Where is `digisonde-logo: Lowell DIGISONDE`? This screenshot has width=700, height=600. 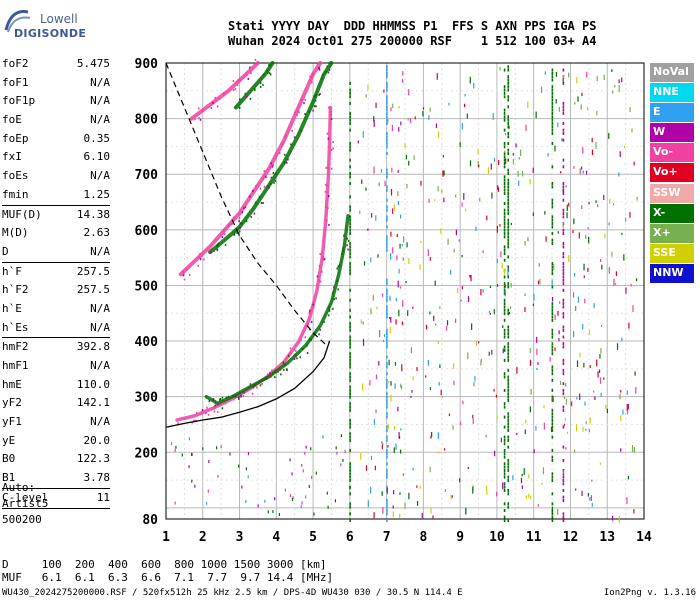 digisonde-logo: Lowell DIGISONDE is located at coordinates (45, 23).